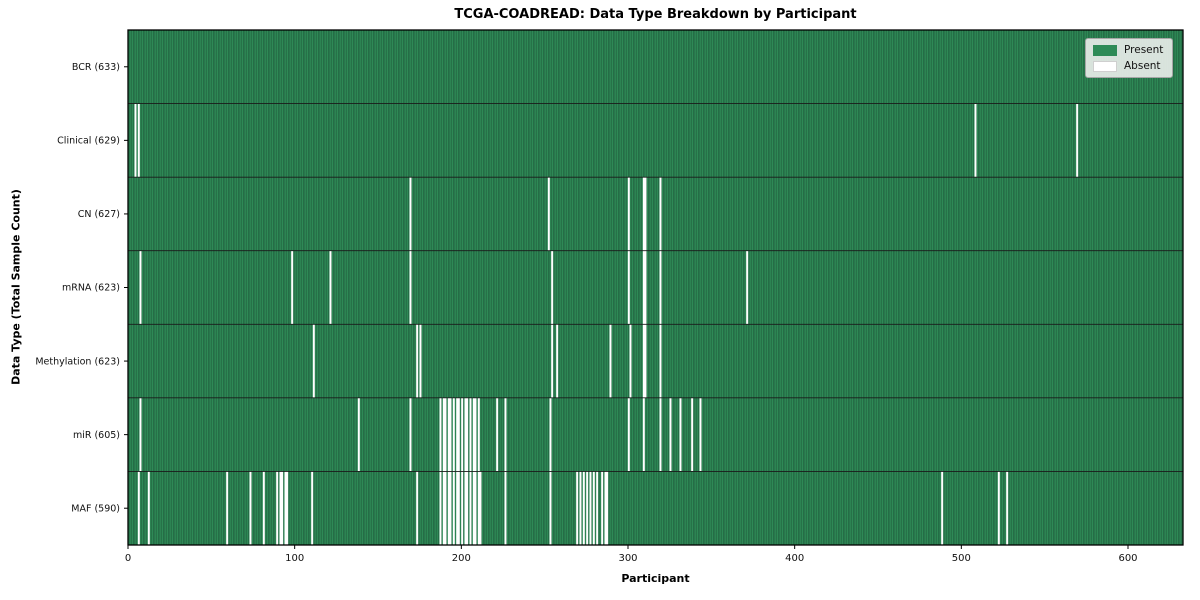 The image size is (1200, 600). I want to click on row-label: Methylation (623), so click(77, 361).